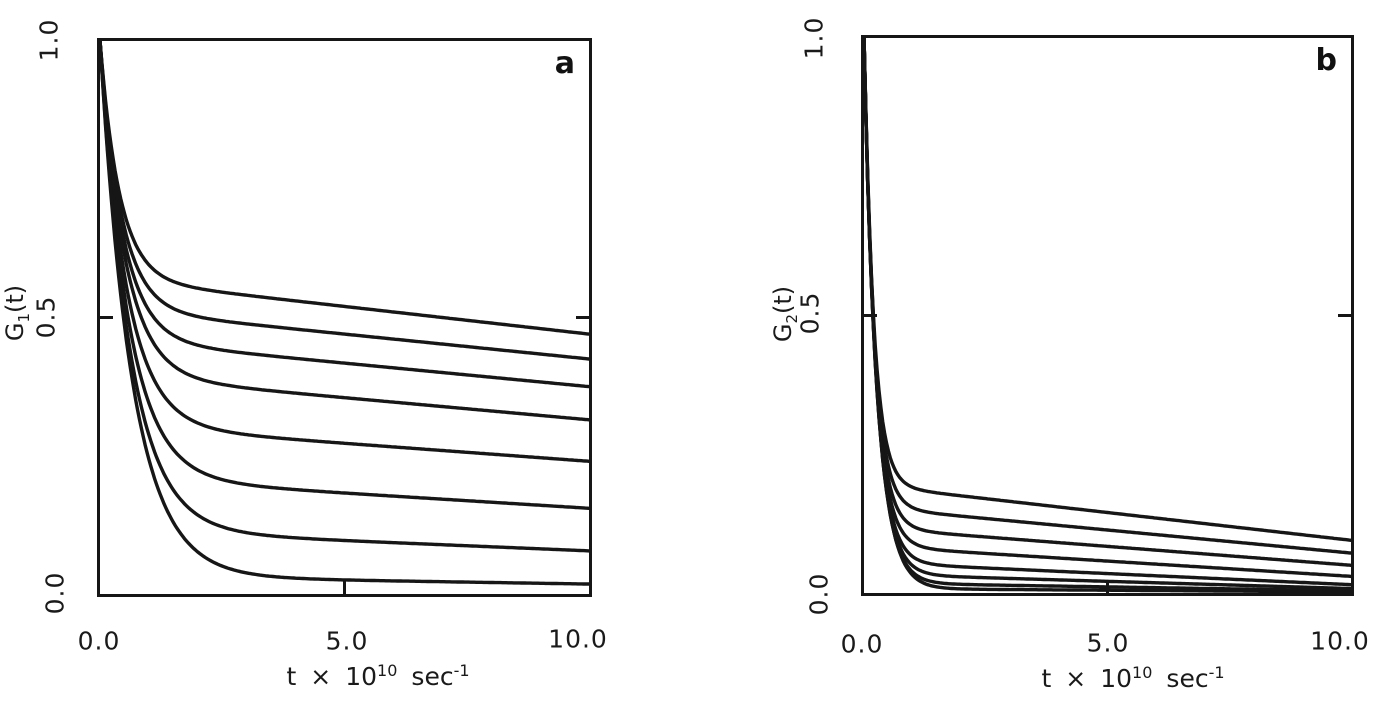 The height and width of the screenshot is (709, 1394). Describe the element at coordinates (564, 63) in the screenshot. I see `panel-a-corner-label: a` at that location.